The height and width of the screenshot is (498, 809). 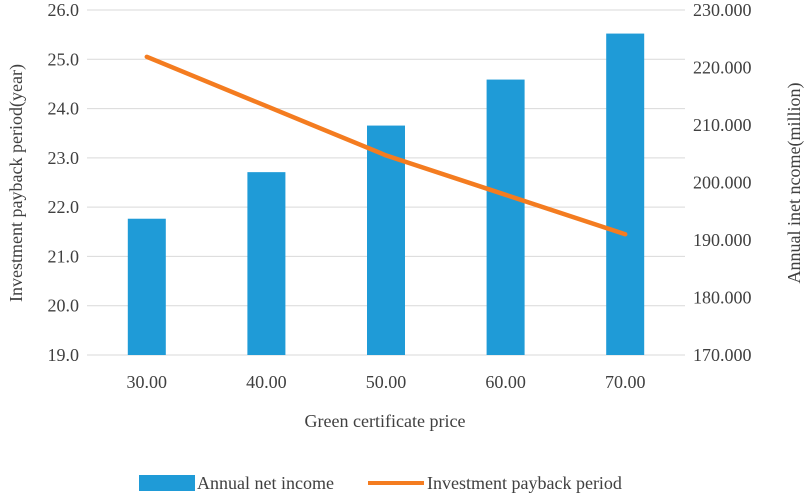 What do you see at coordinates (722, 10) in the screenshot?
I see `right-tick-label: 230.000` at bounding box center [722, 10].